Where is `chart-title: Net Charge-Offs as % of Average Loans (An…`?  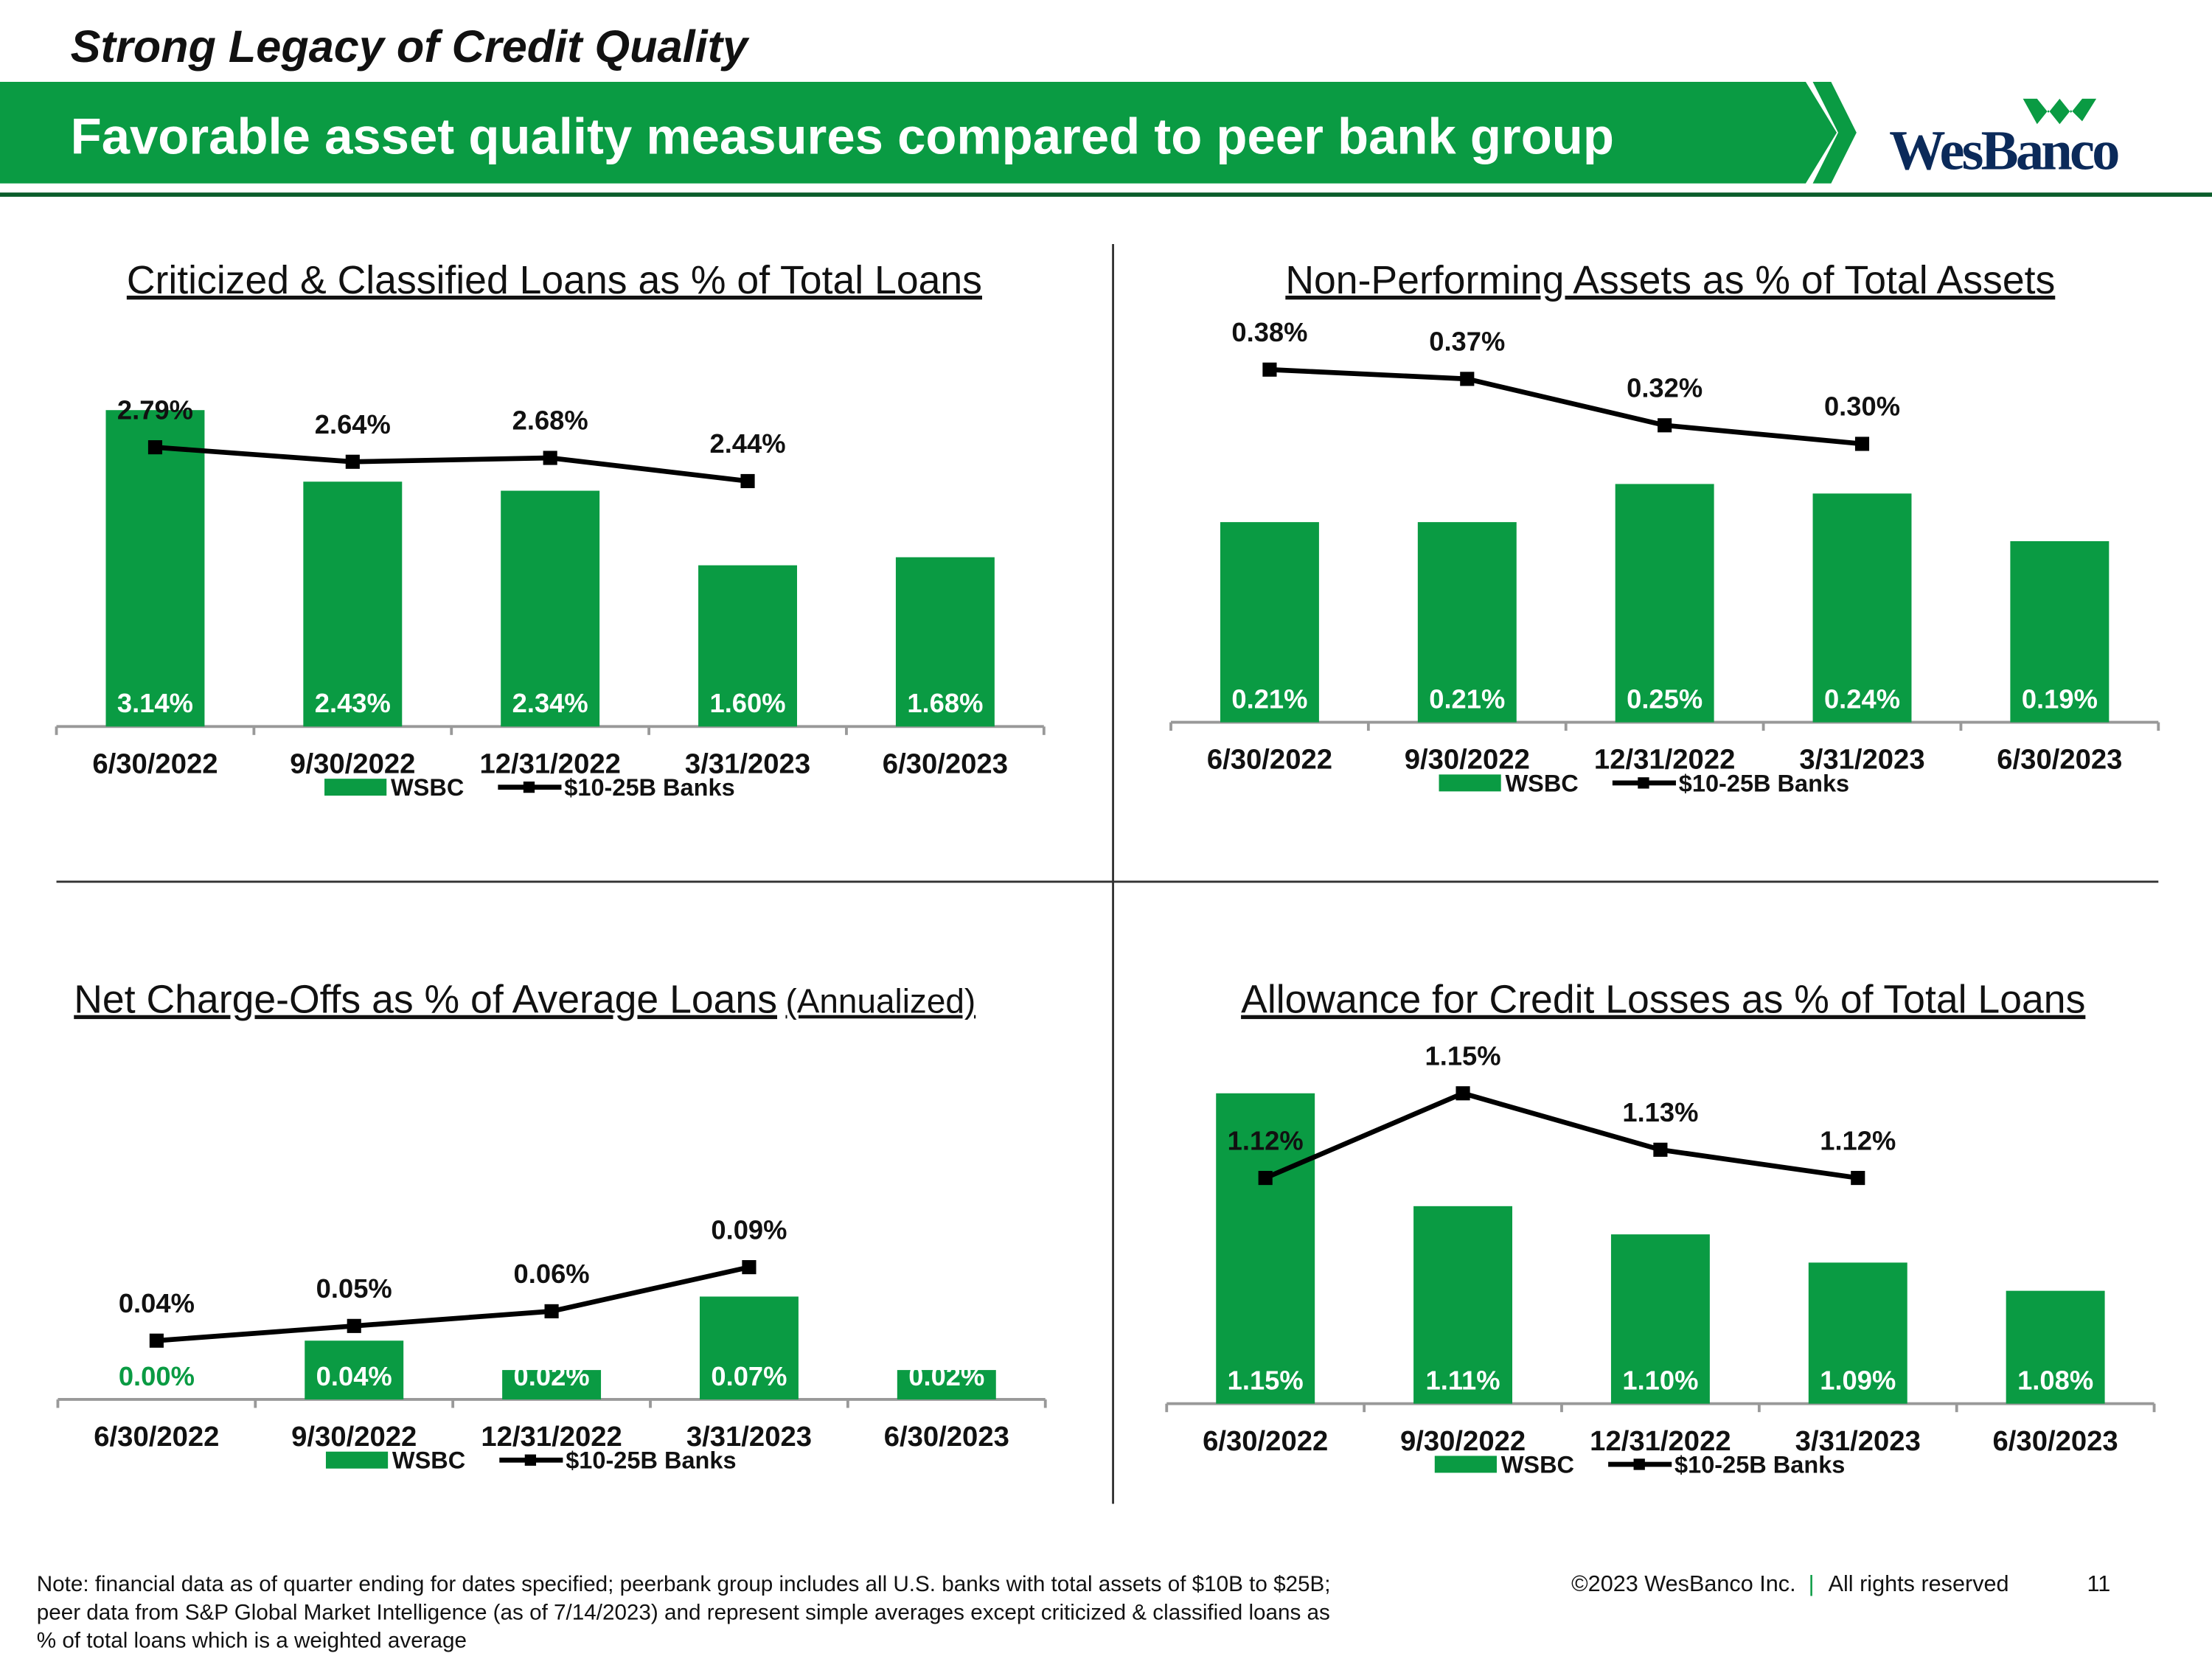 chart-title: Net Charge-Offs as % of Average Loans (An… is located at coordinates (524, 1000).